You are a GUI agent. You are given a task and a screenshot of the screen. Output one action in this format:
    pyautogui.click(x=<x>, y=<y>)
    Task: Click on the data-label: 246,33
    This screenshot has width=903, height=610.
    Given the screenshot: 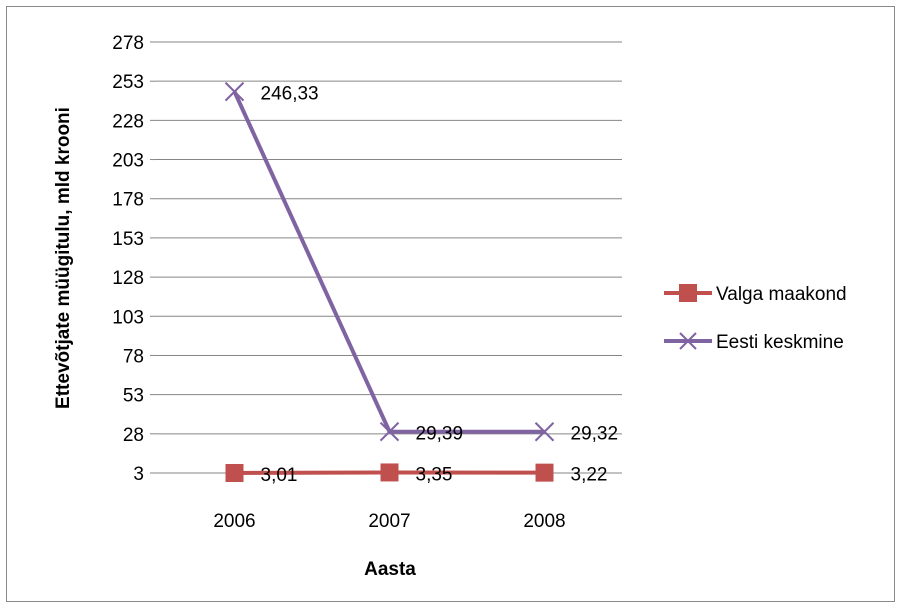 What is the action you would take?
    pyautogui.click(x=290, y=94)
    